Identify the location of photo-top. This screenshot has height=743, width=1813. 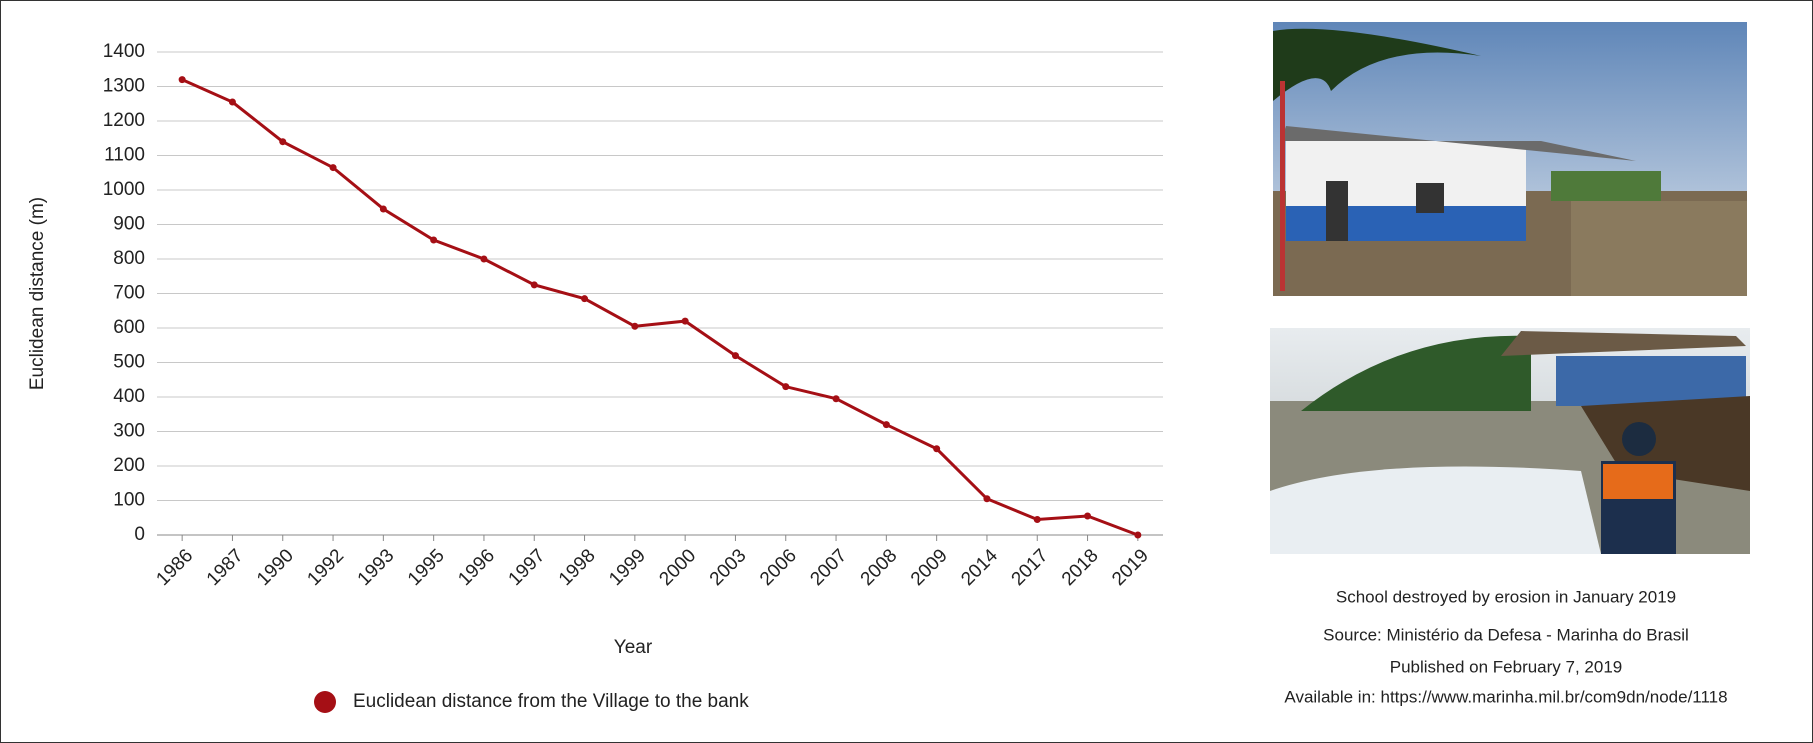
(1510, 159).